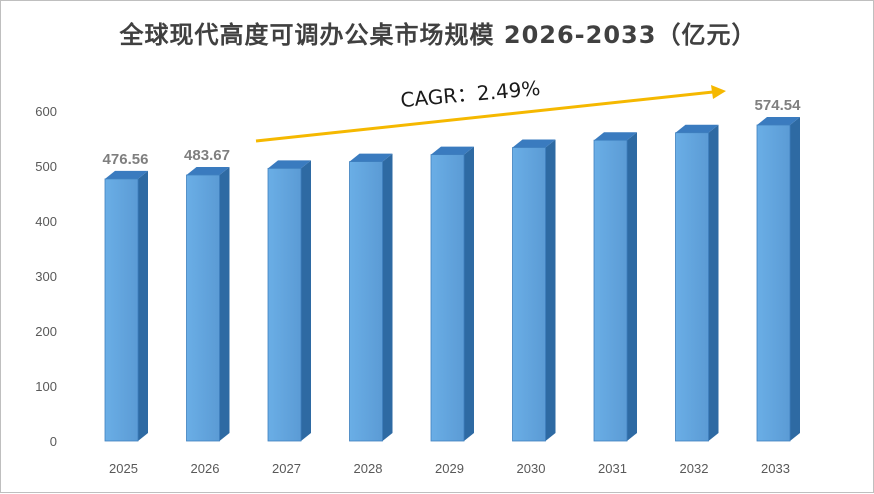  Describe the element at coordinates (718, 92) in the screenshot. I see `cagr-arrow-head` at that location.